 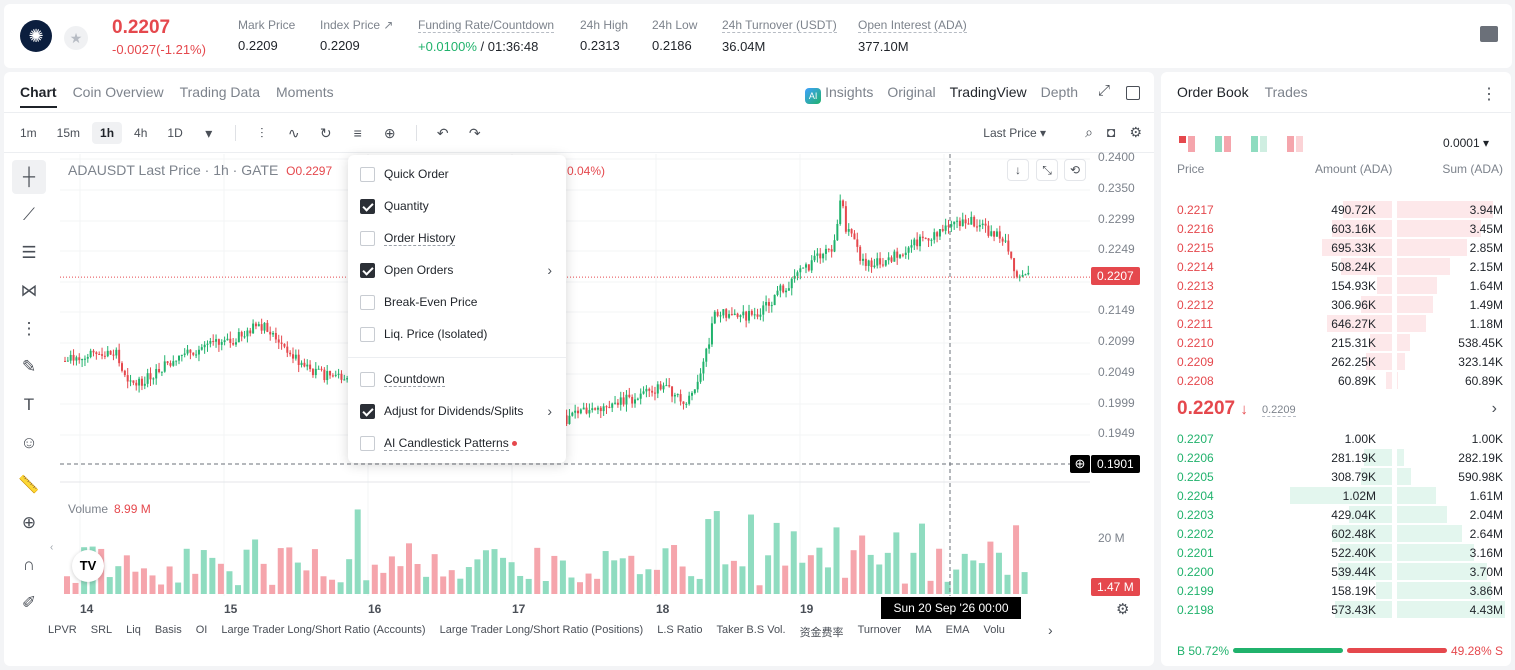 What do you see at coordinates (52, 547) in the screenshot?
I see `collapse-sidebar-icon: ‹` at bounding box center [52, 547].